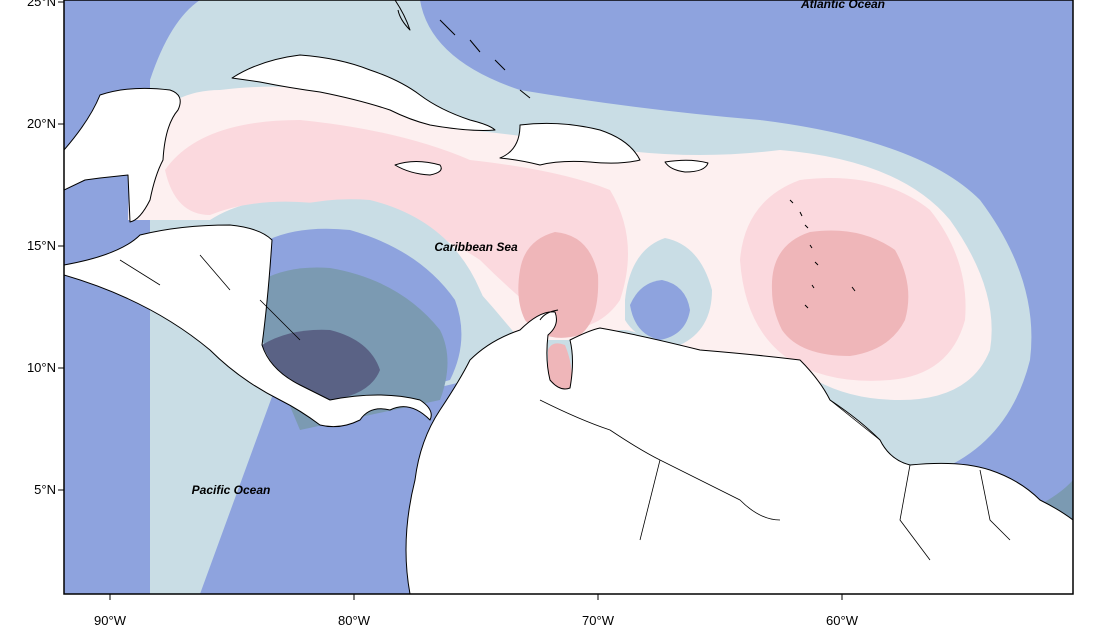  Describe the element at coordinates (354, 620) in the screenshot. I see `lon-tick-label: 80°W` at that location.